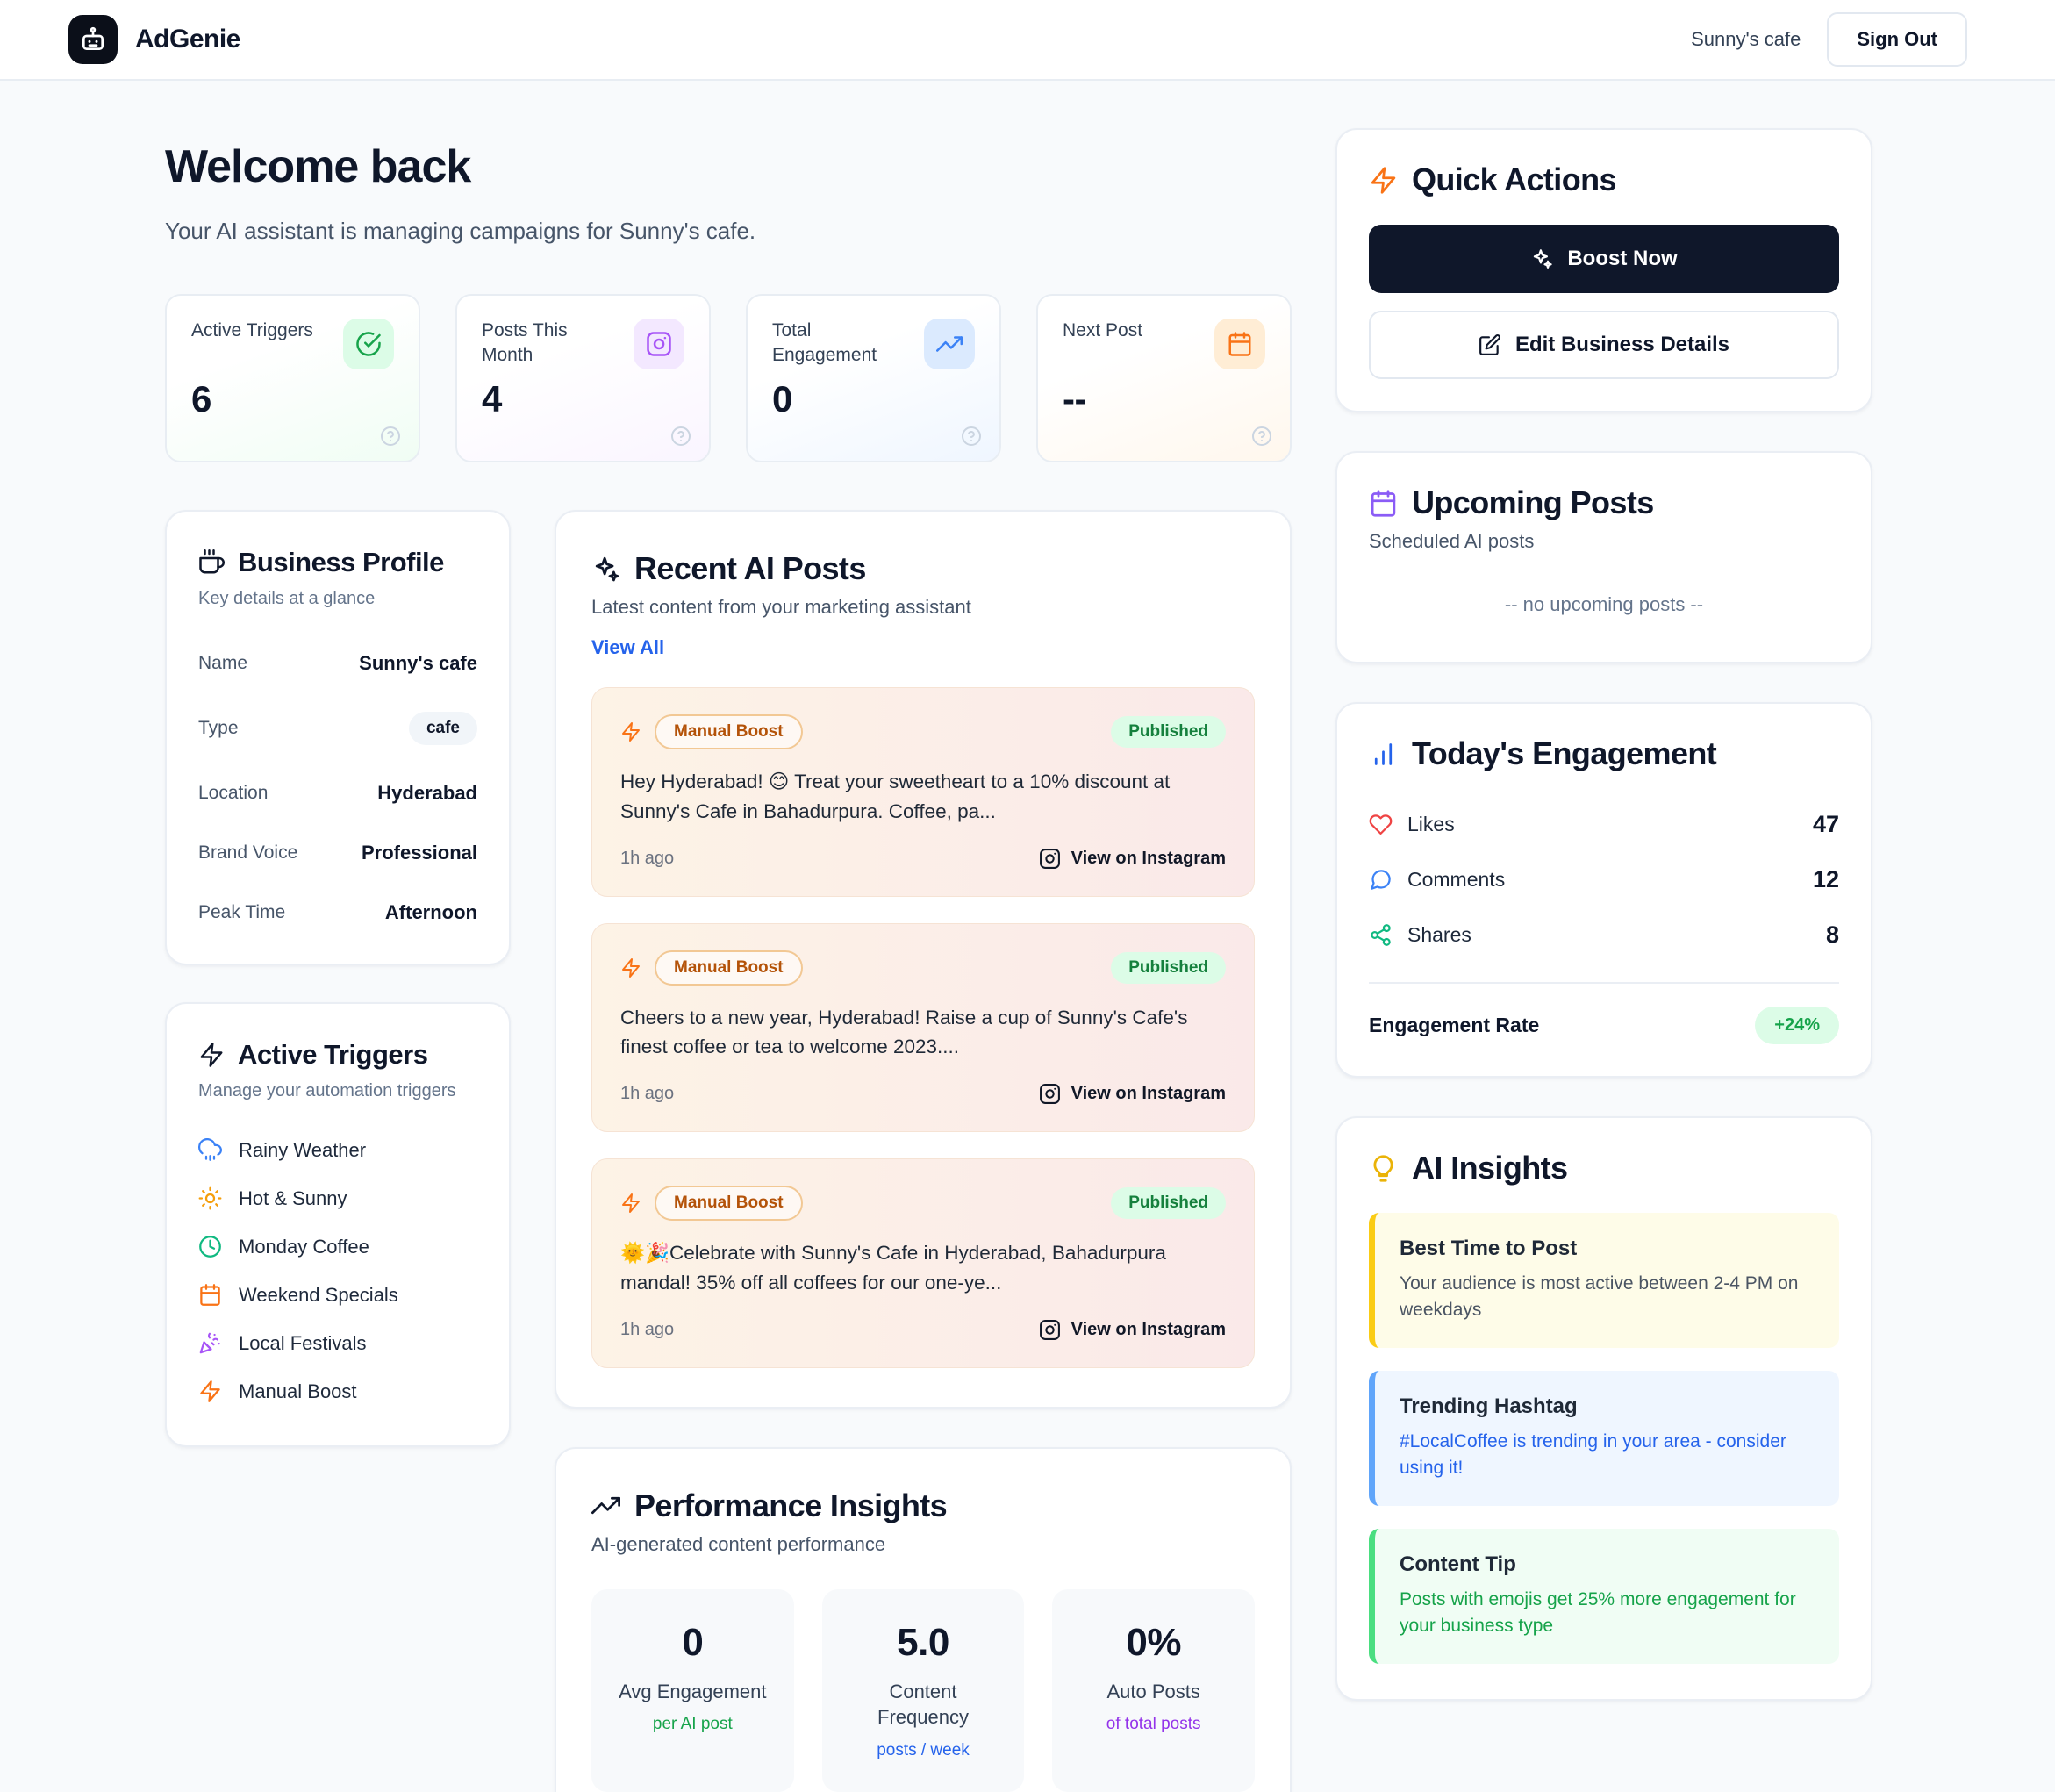  What do you see at coordinates (1604, 345) in the screenshot?
I see `edit-business-details-button: Edit Business Details` at bounding box center [1604, 345].